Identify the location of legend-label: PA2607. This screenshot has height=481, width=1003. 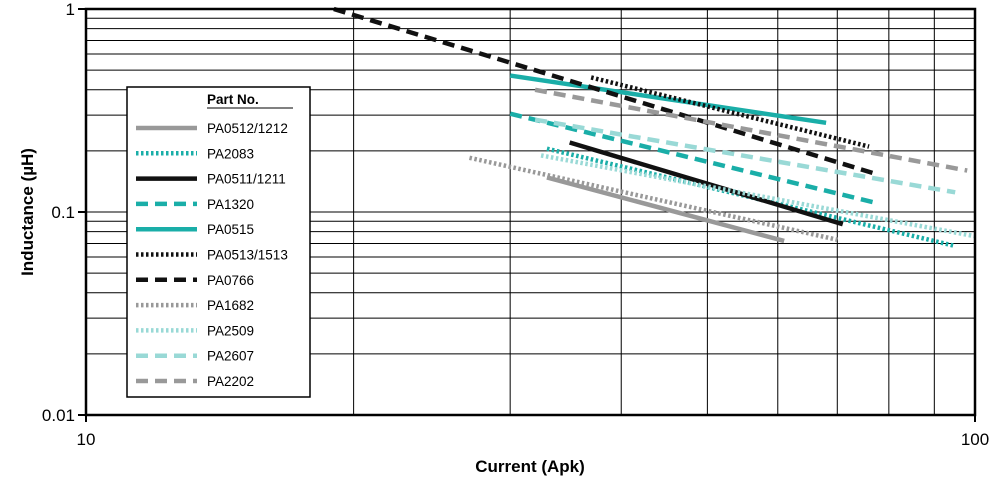
(230, 356).